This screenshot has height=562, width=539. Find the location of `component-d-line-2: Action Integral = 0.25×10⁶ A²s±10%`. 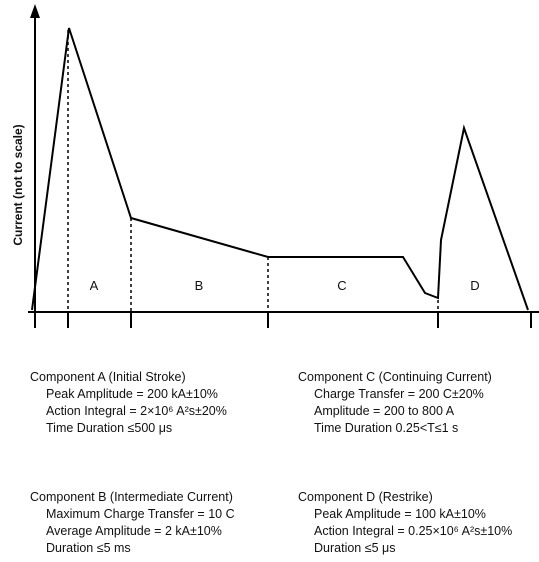

component-d-line-2: Action Integral = 0.25×10⁶ A²s±10% is located at coordinates (413, 531).